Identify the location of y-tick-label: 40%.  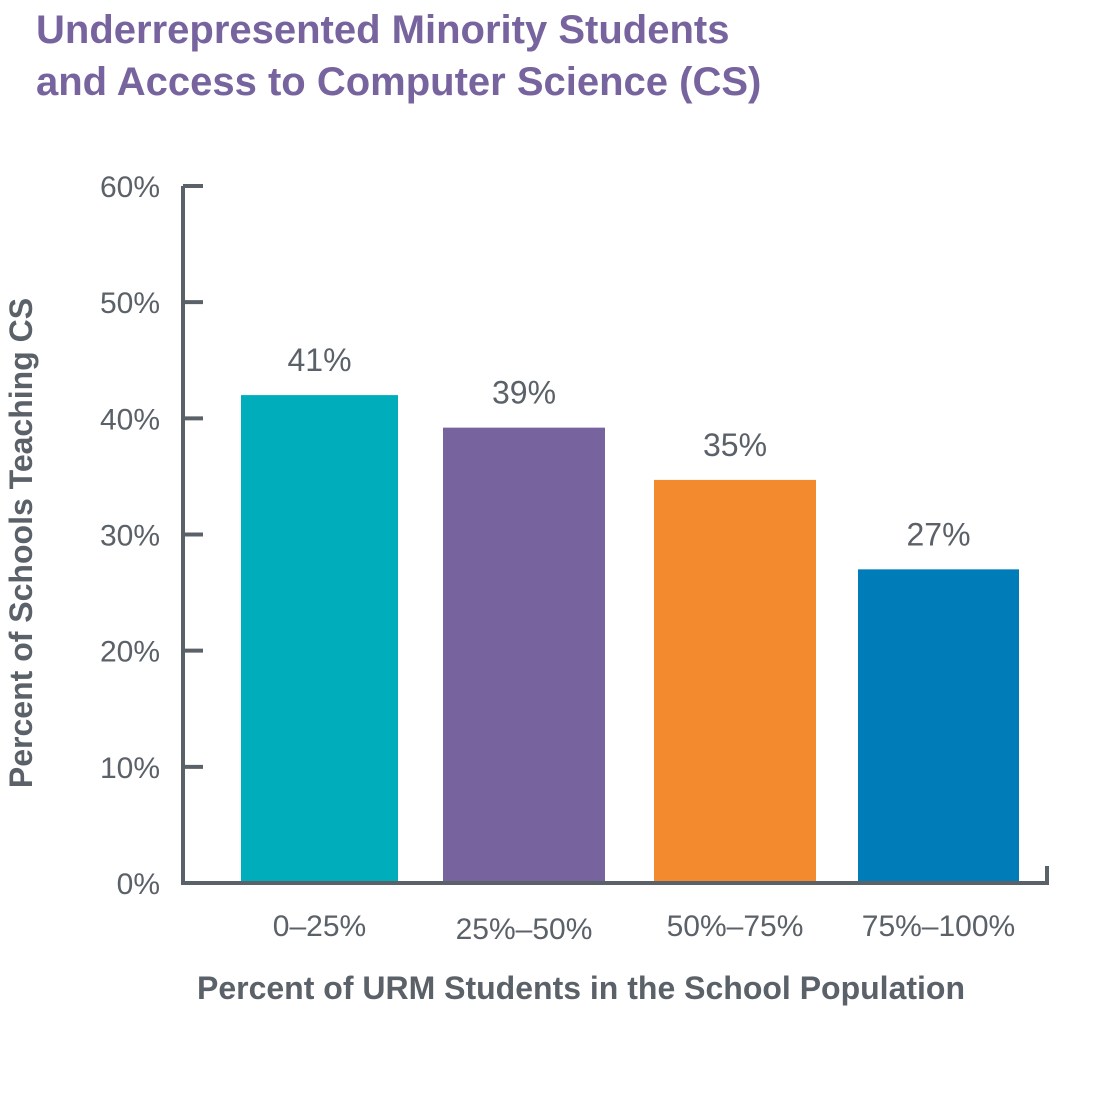
(130, 419).